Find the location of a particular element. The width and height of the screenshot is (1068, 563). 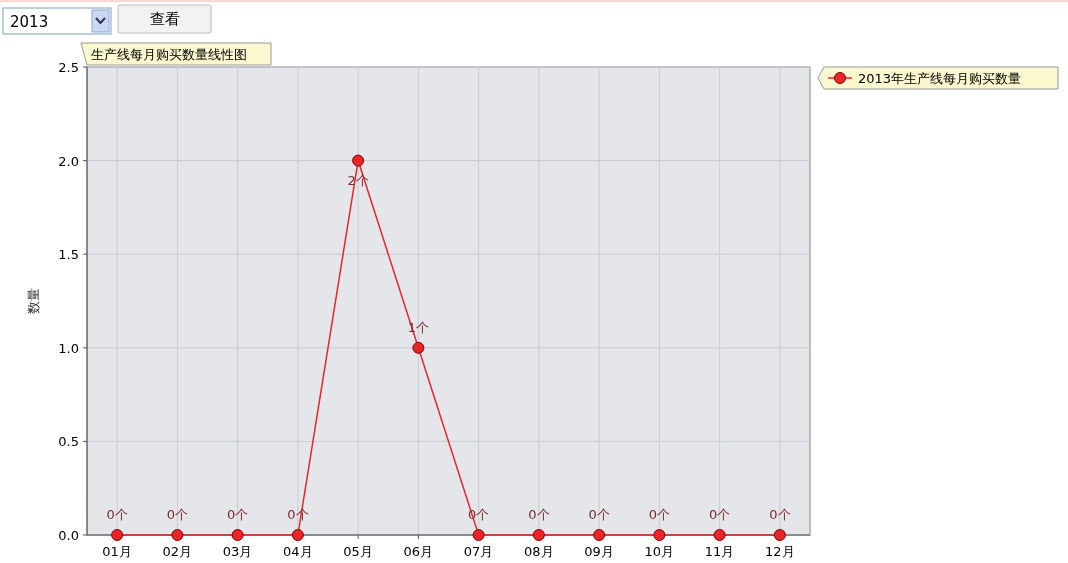

x-tick-label: 01月 is located at coordinates (117, 551).